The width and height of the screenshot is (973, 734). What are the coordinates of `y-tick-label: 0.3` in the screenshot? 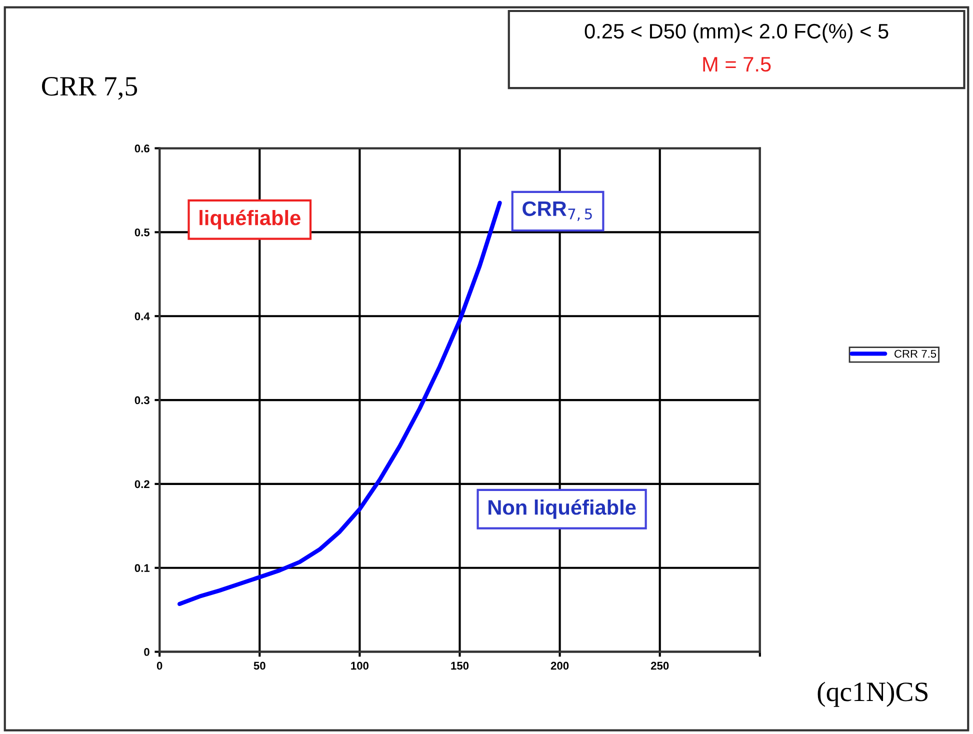 It's located at (142, 400).